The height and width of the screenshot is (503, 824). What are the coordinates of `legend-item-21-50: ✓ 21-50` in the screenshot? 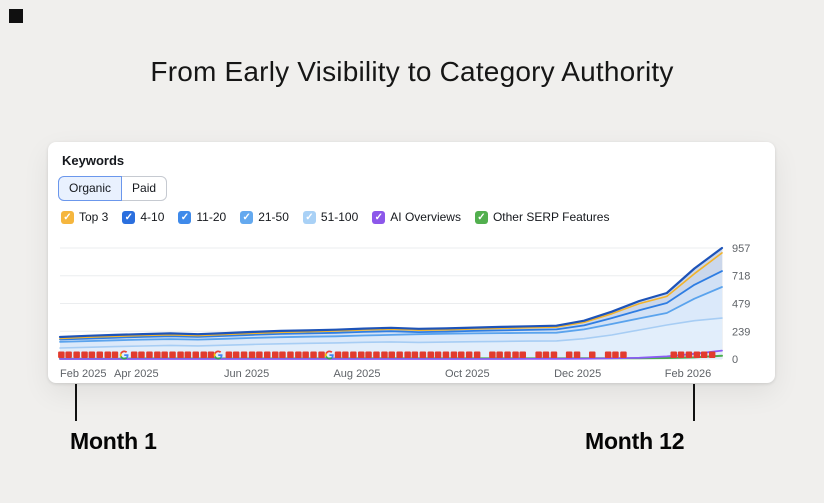 It's located at (264, 217).